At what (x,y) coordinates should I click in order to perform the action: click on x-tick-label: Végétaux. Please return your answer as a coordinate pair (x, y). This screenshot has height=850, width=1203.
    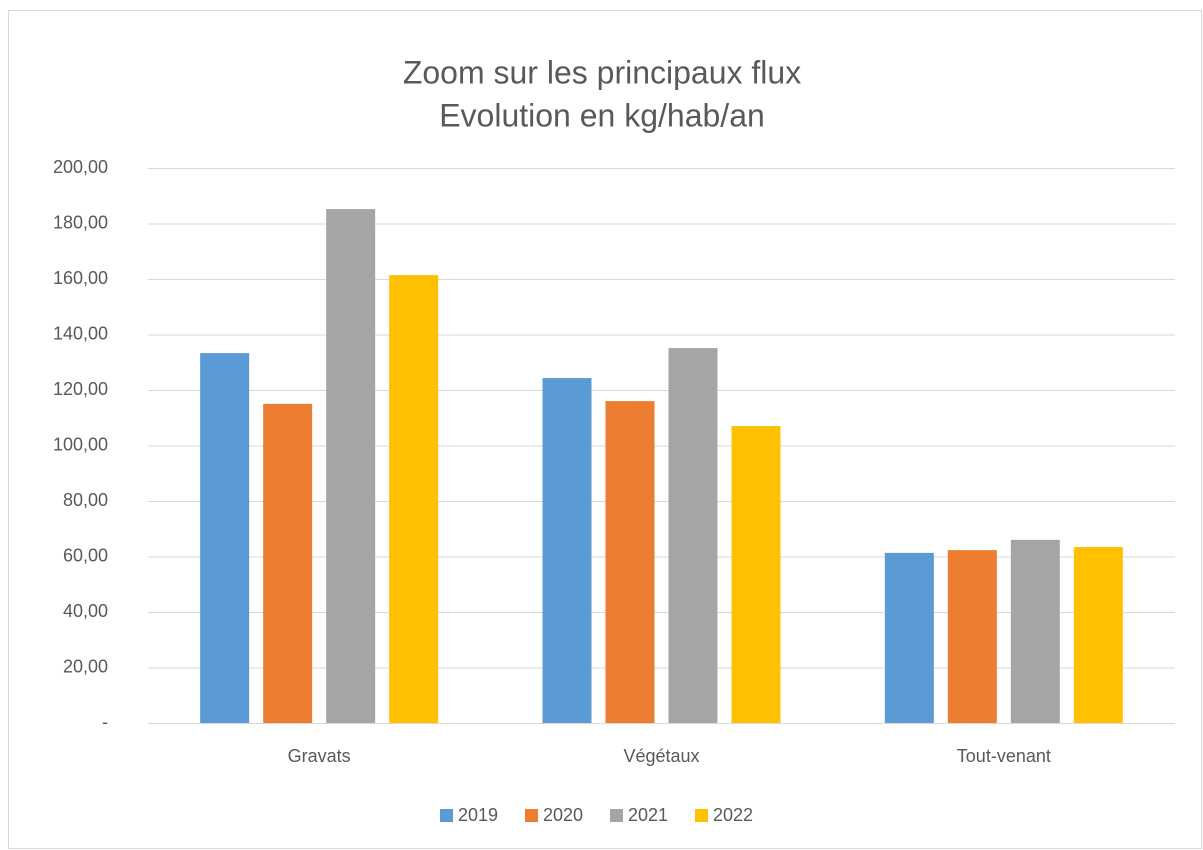
    Looking at the image, I should click on (661, 756).